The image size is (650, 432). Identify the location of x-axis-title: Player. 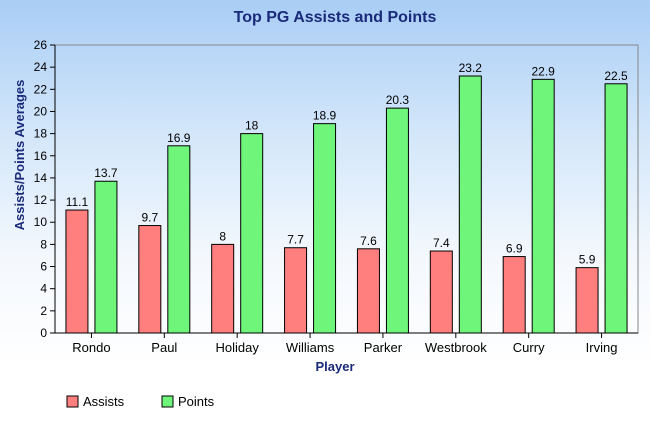
(334, 366).